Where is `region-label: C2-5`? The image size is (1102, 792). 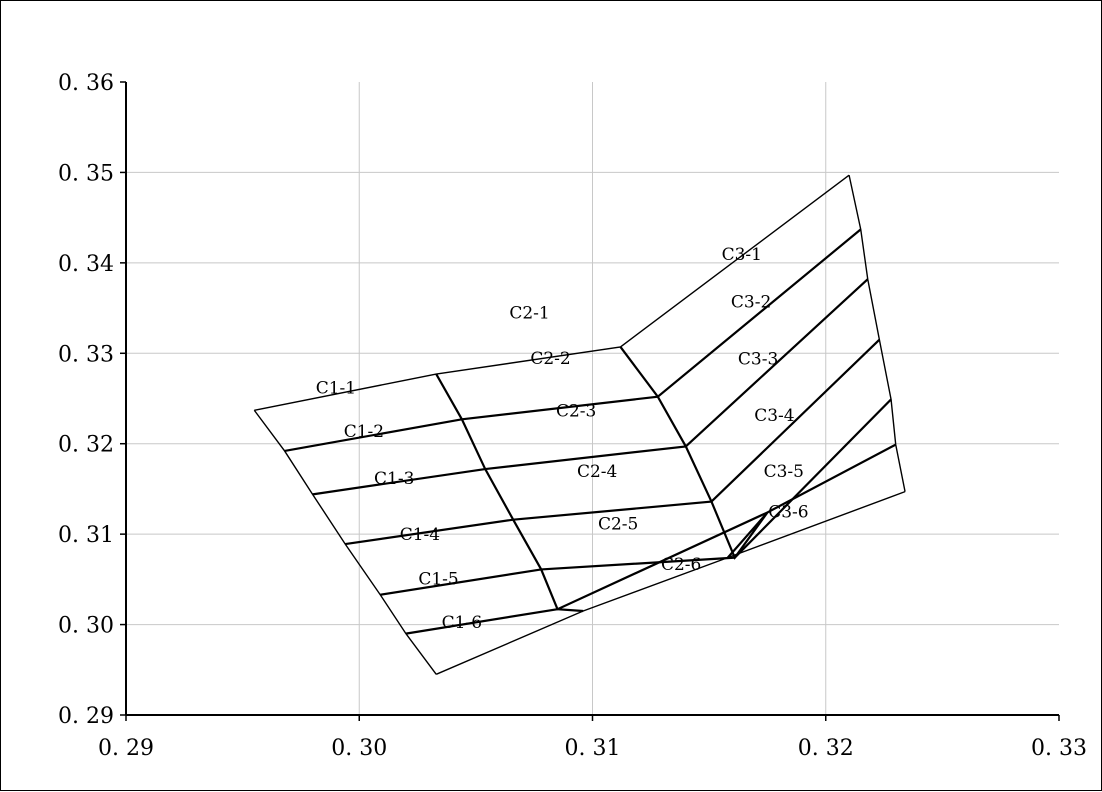
region-label: C2-5 is located at coordinates (618, 524).